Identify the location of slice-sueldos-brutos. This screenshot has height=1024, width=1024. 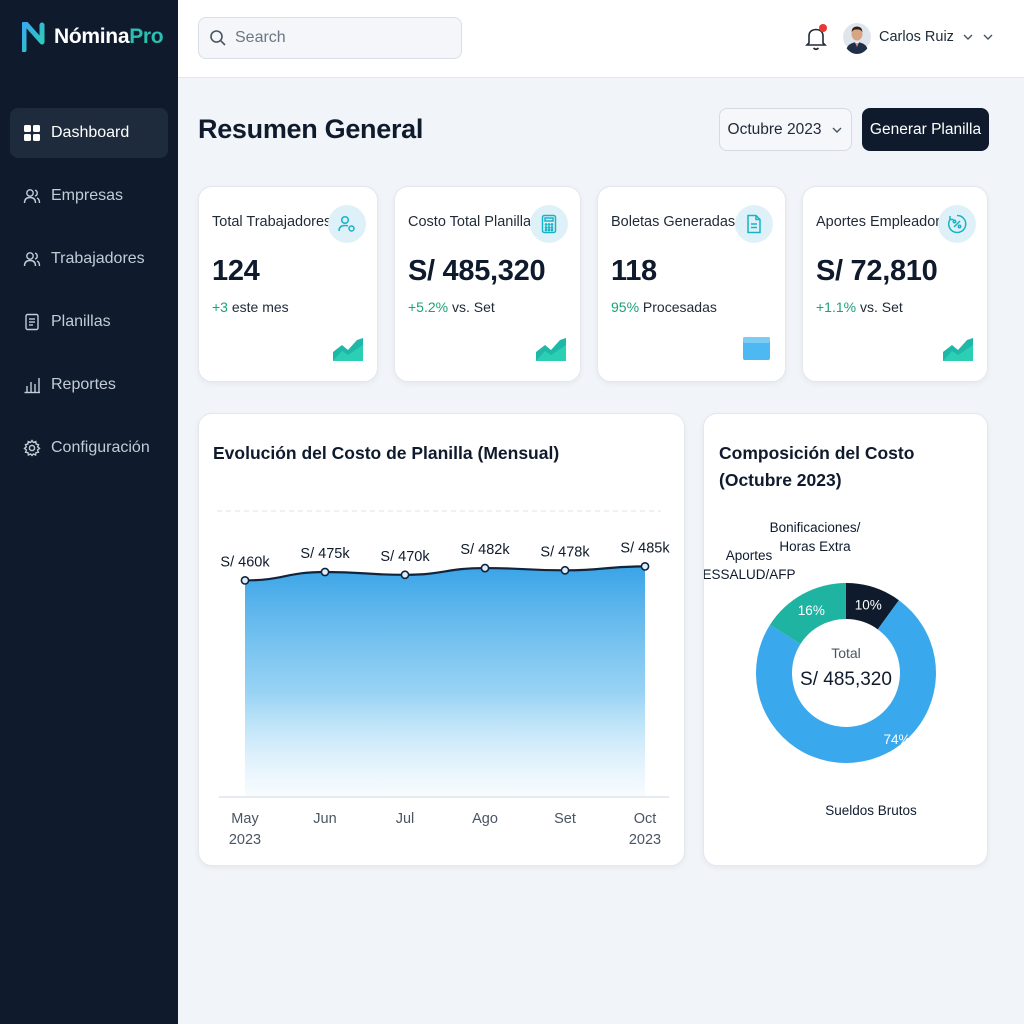
(846, 682).